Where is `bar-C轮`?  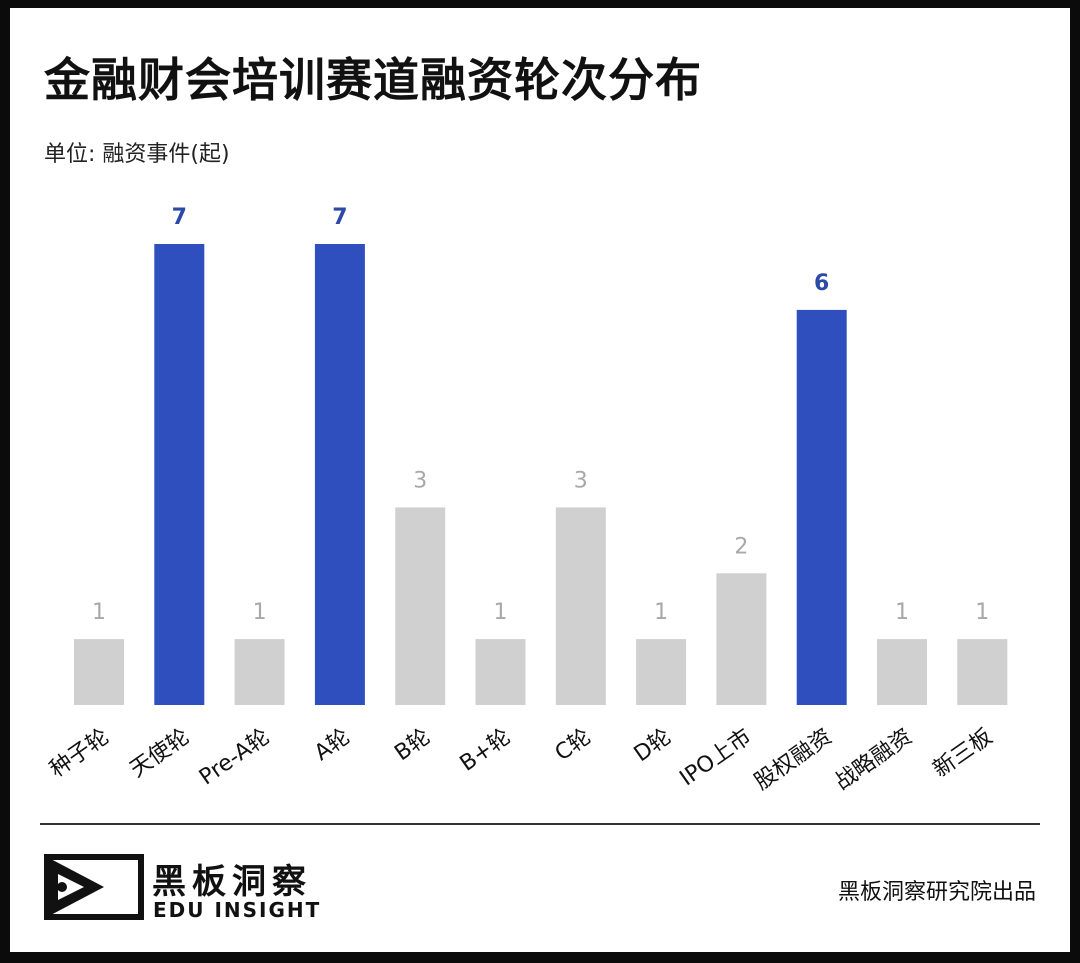
bar-C轮 is located at coordinates (580, 606).